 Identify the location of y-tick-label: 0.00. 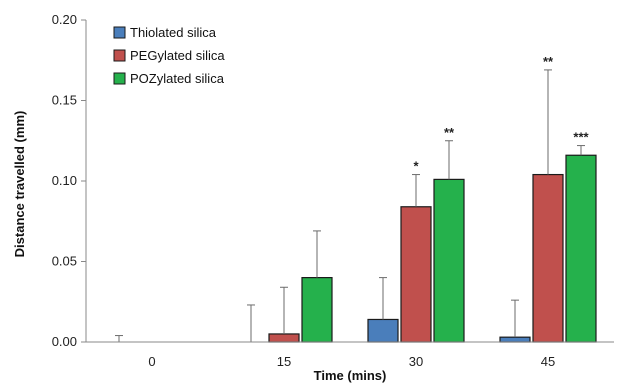
(64, 341).